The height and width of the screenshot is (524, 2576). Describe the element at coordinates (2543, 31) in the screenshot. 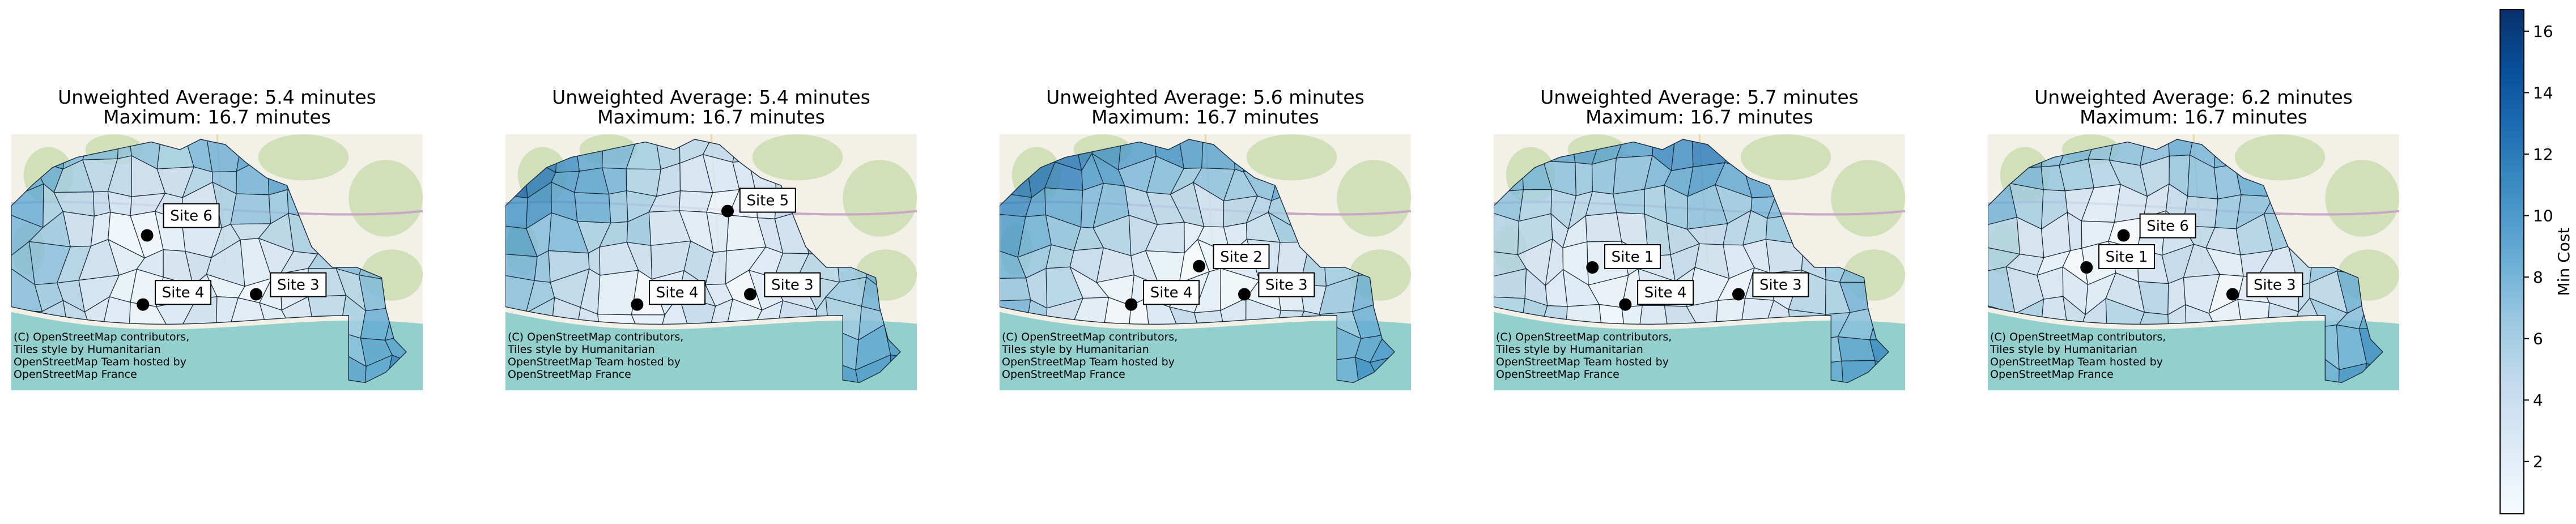

I see `colorbar-tick-label: 16` at that location.